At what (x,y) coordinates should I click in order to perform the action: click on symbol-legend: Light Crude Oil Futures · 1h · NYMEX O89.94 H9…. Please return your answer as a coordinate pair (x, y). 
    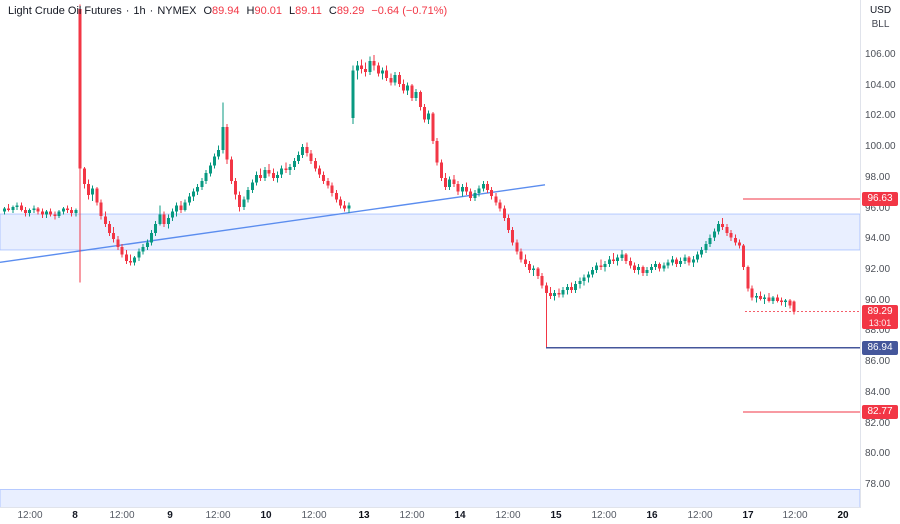
    Looking at the image, I should click on (227, 11).